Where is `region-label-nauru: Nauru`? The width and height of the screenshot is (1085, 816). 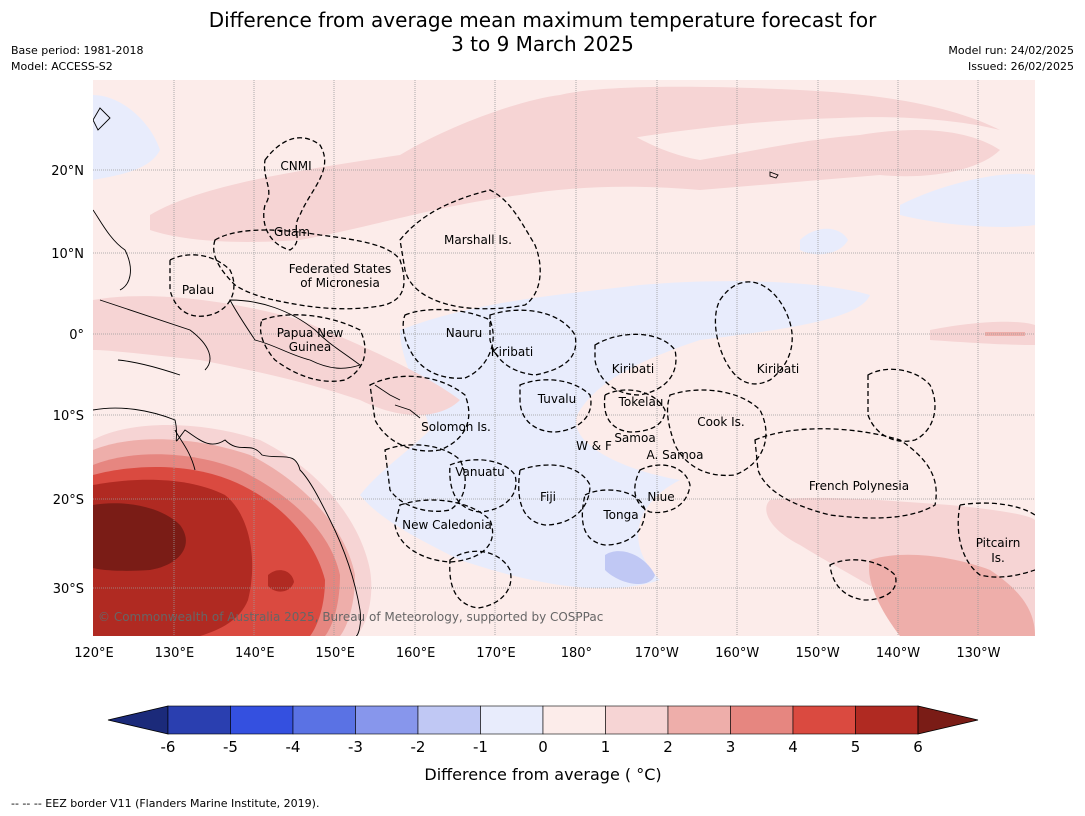 region-label-nauru: Nauru is located at coordinates (464, 333).